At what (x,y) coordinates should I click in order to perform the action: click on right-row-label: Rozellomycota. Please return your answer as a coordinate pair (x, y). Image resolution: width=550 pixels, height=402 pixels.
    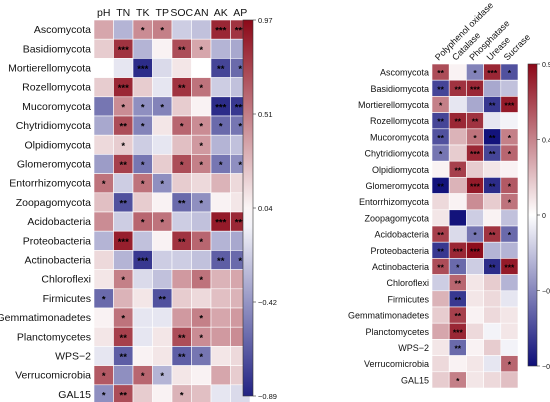
    Looking at the image, I should click on (399, 121).